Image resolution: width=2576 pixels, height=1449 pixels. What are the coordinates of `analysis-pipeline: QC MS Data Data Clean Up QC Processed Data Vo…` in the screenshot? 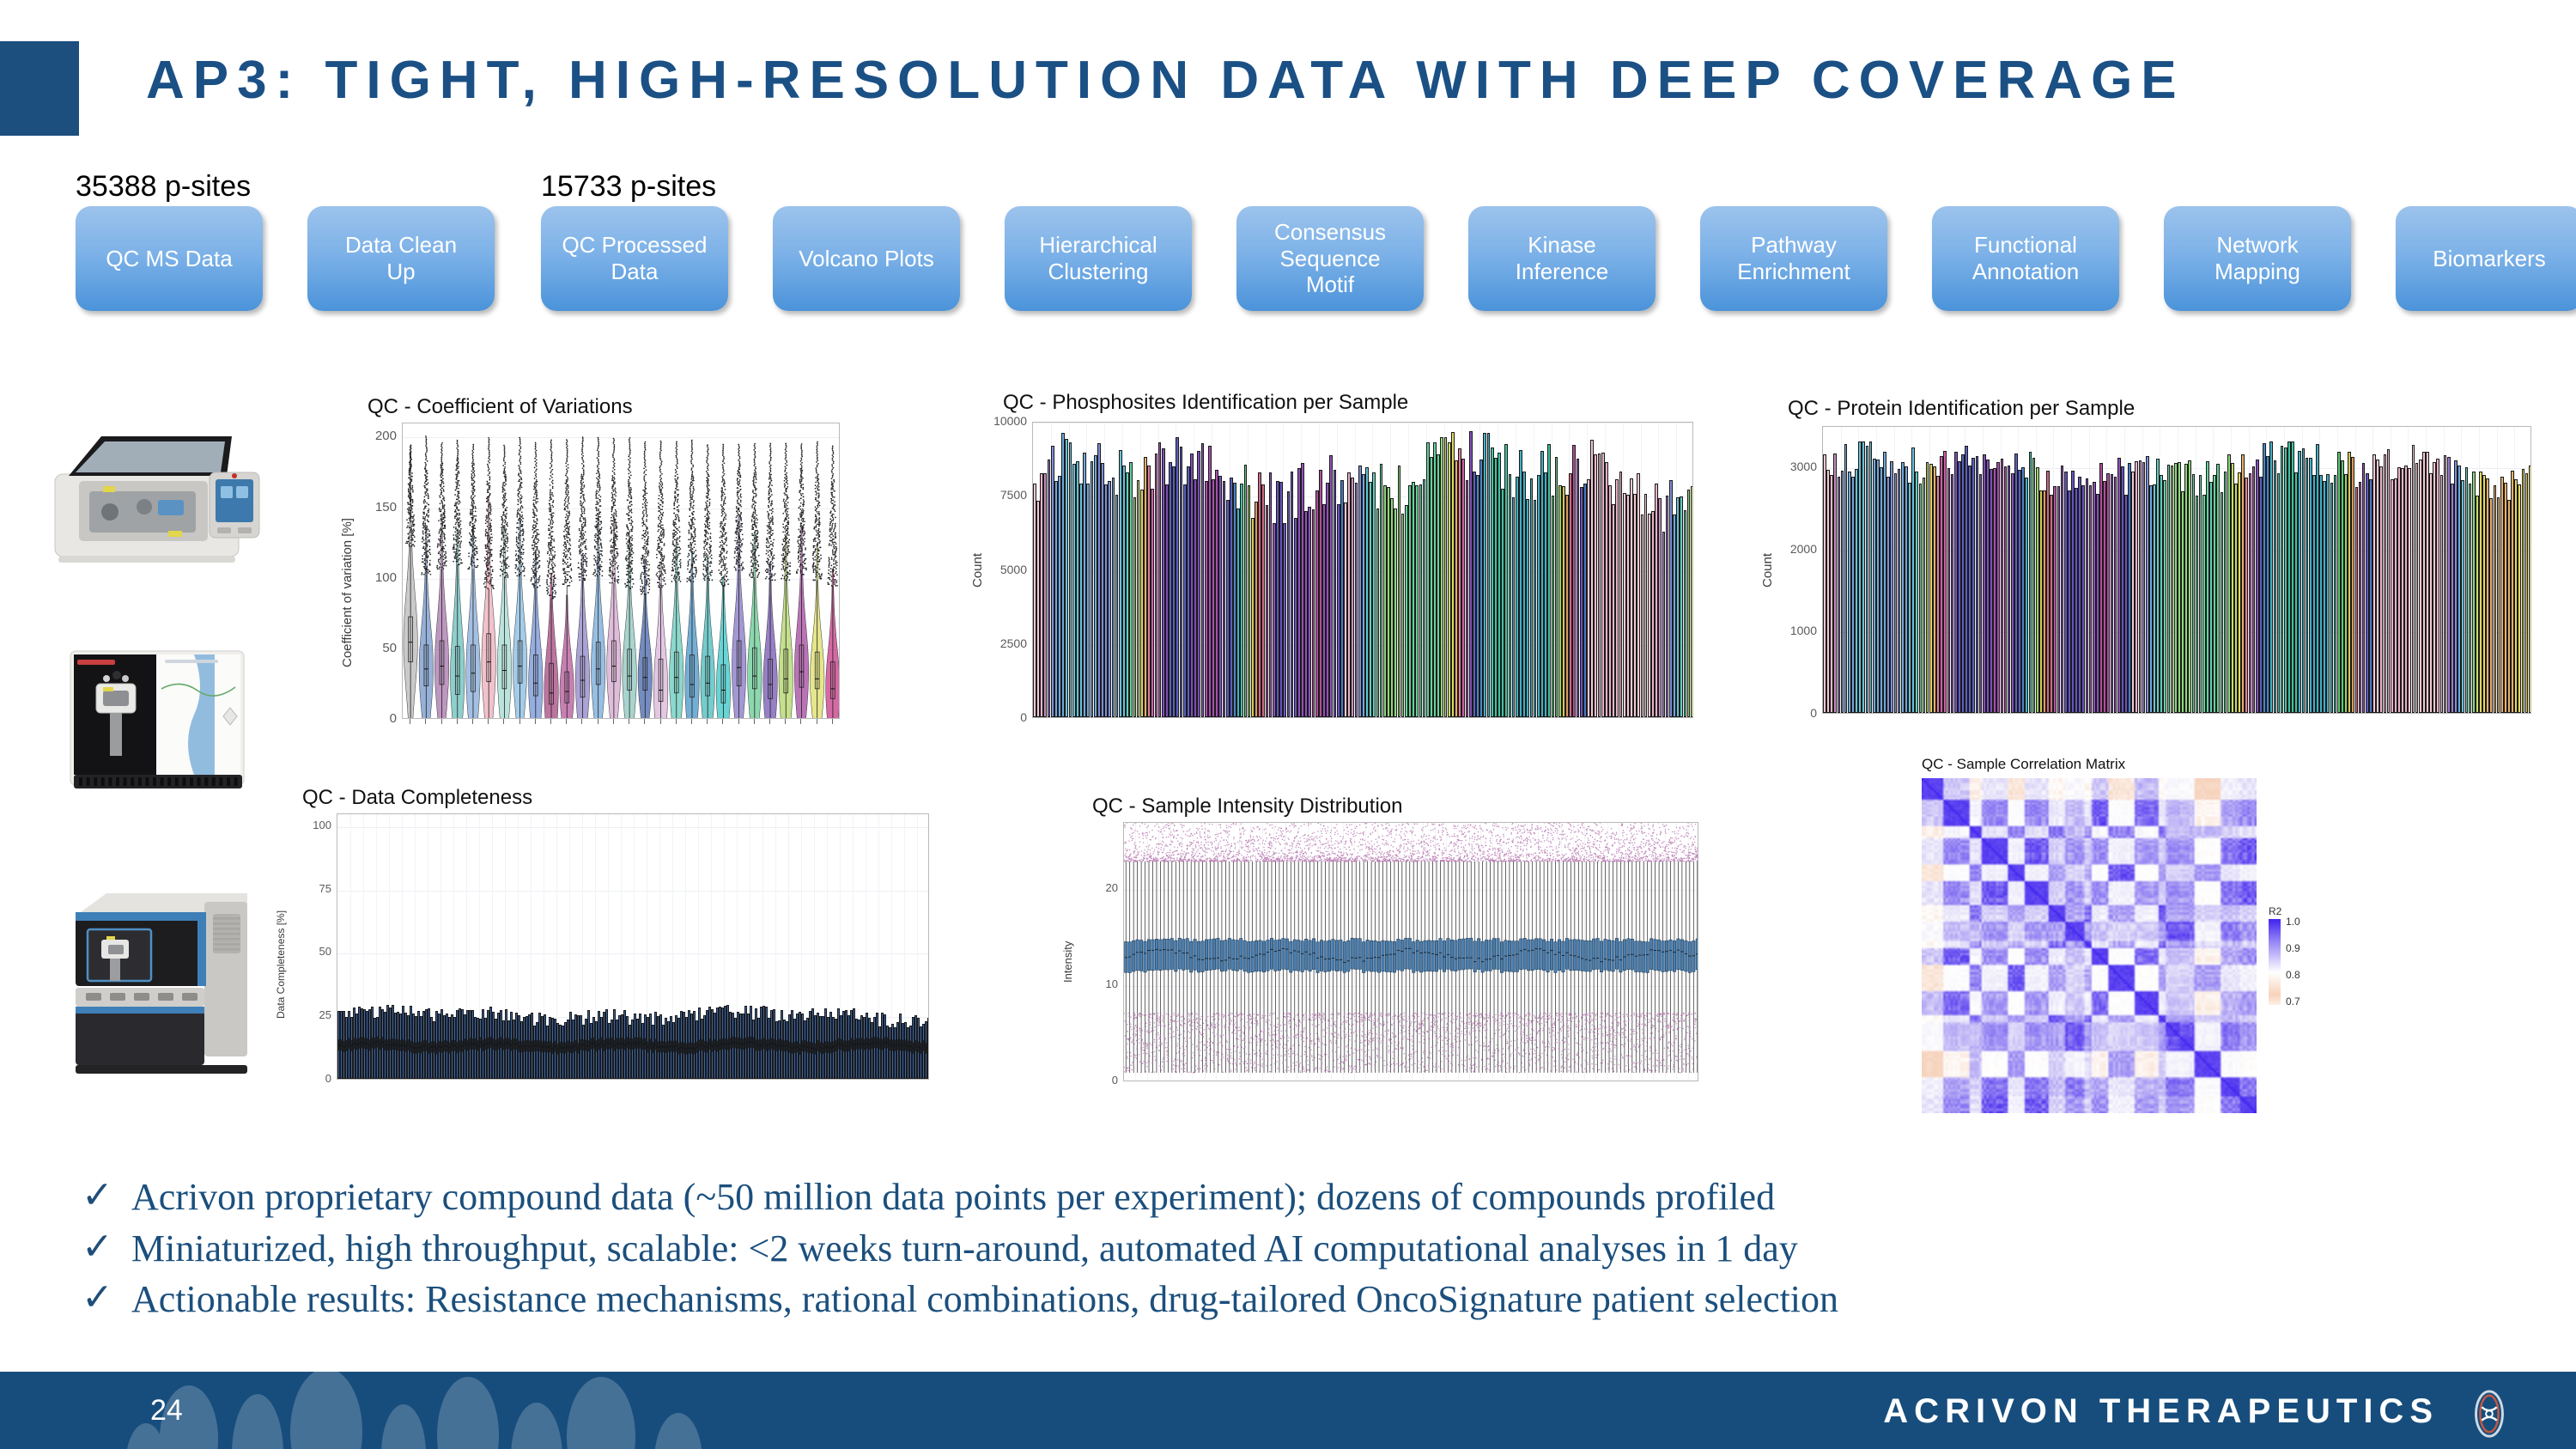 It's located at (1288, 266).